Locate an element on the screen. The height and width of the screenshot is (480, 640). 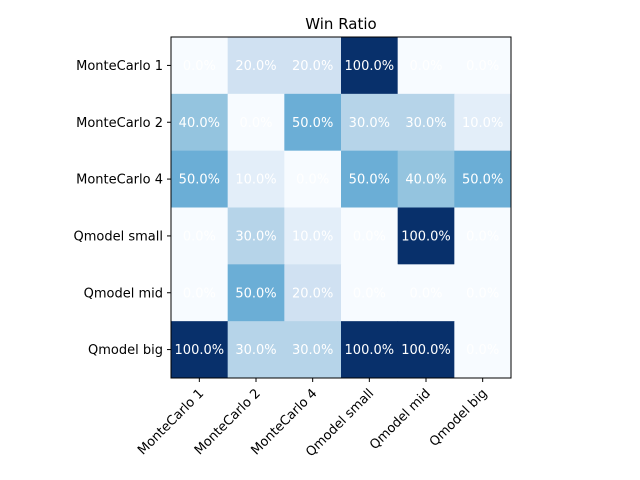
cell-value-label-r3-c2: 10.0% is located at coordinates (312, 236).